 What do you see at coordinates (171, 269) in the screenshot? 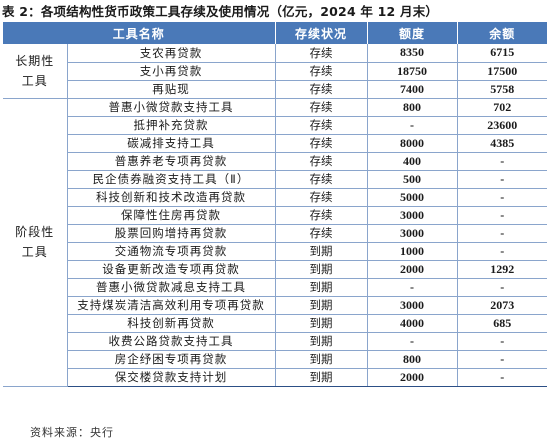
I see `tool-name-cell: 设备更新改造专项再贷款` at bounding box center [171, 269].